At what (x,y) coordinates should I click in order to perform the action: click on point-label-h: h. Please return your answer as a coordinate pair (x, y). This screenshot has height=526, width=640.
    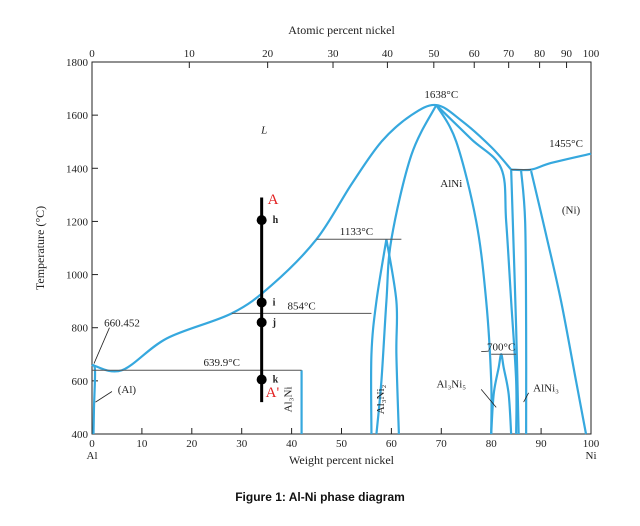
    Looking at the image, I should click on (276, 220).